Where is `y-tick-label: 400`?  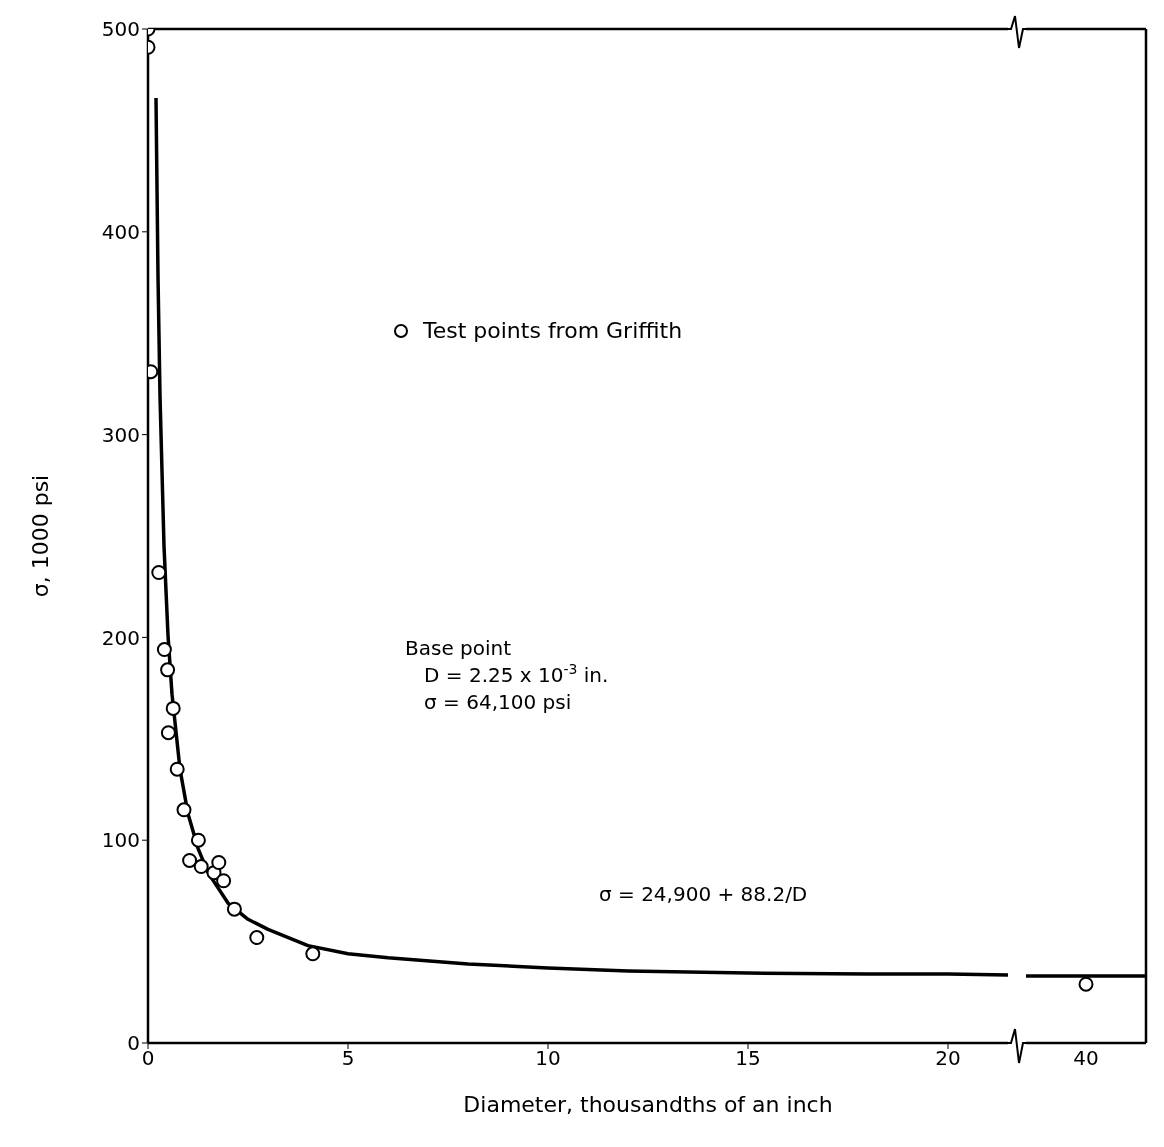
y-tick-label: 400 is located at coordinates (120, 231).